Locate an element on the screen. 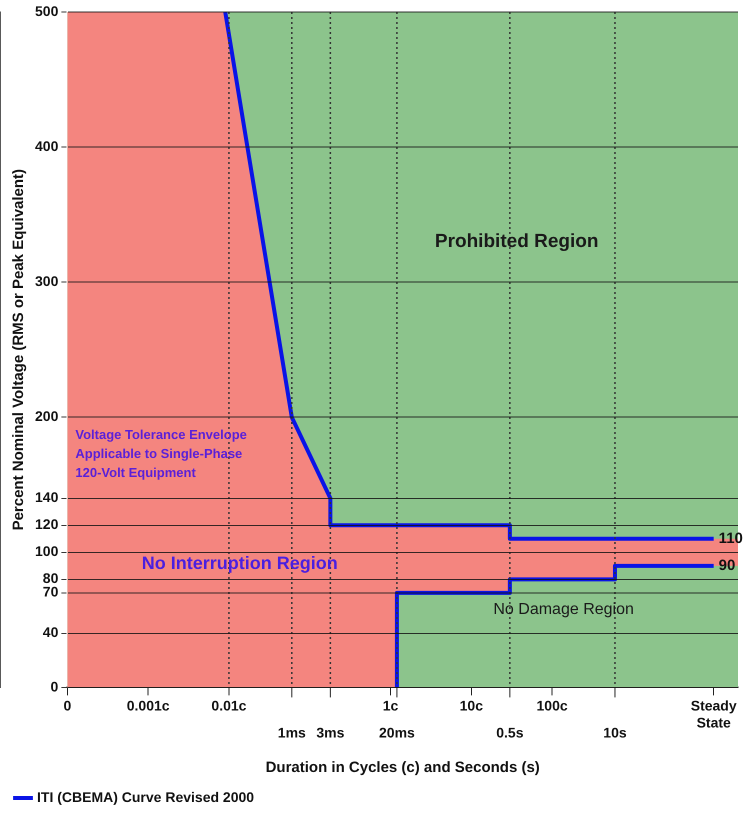  y-tick-label: 40 is located at coordinates (50, 632).